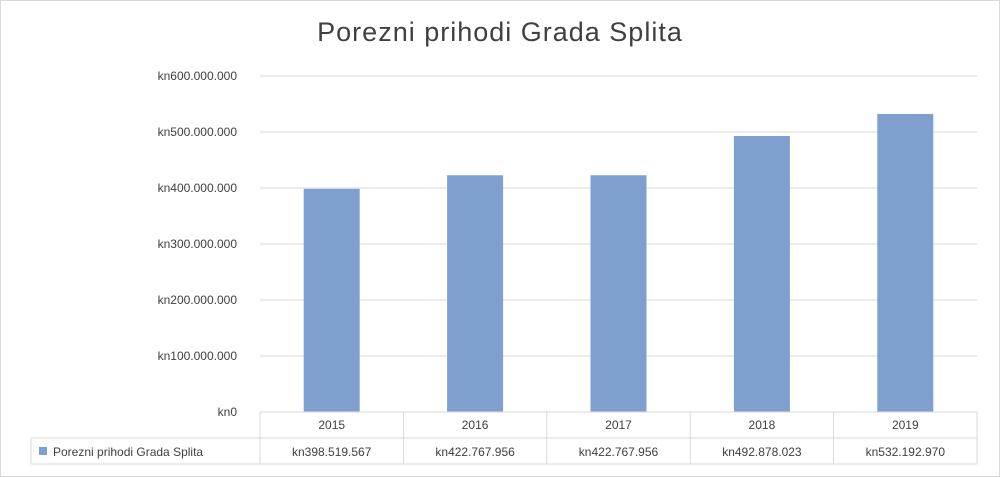 The width and height of the screenshot is (1000, 477). Describe the element at coordinates (43, 451) in the screenshot. I see `legend-swatch` at that location.